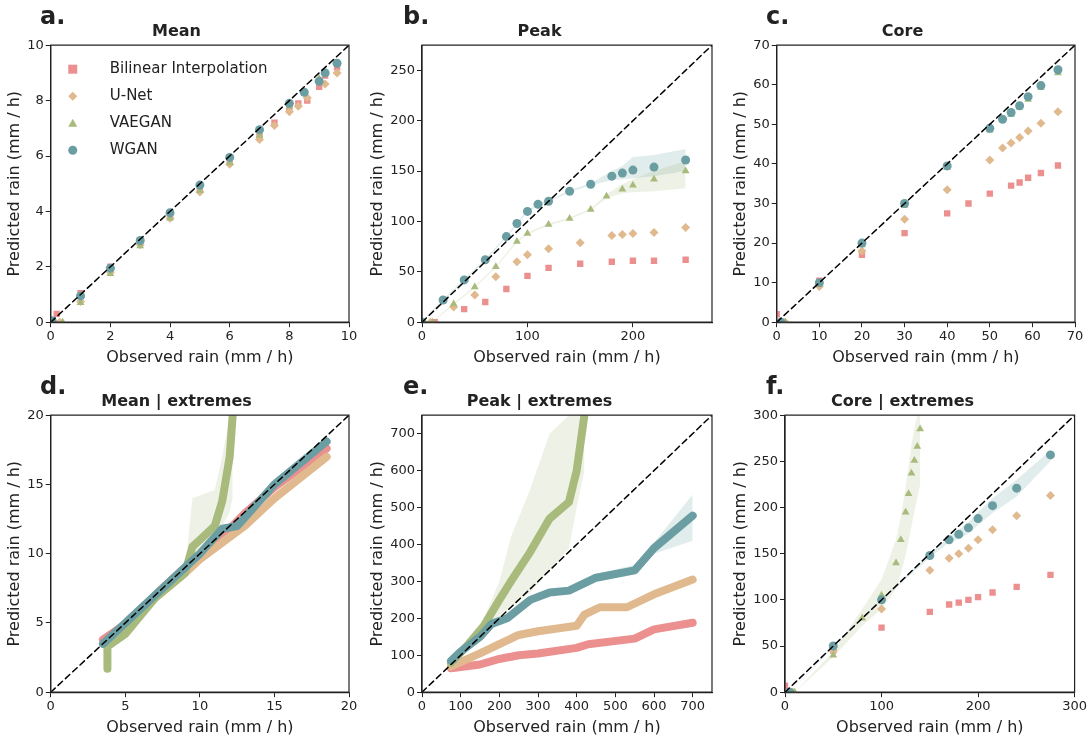 This screenshot has width=1089, height=741. What do you see at coordinates (761, 202) in the screenshot?
I see `y-tick-label: 30` at bounding box center [761, 202].